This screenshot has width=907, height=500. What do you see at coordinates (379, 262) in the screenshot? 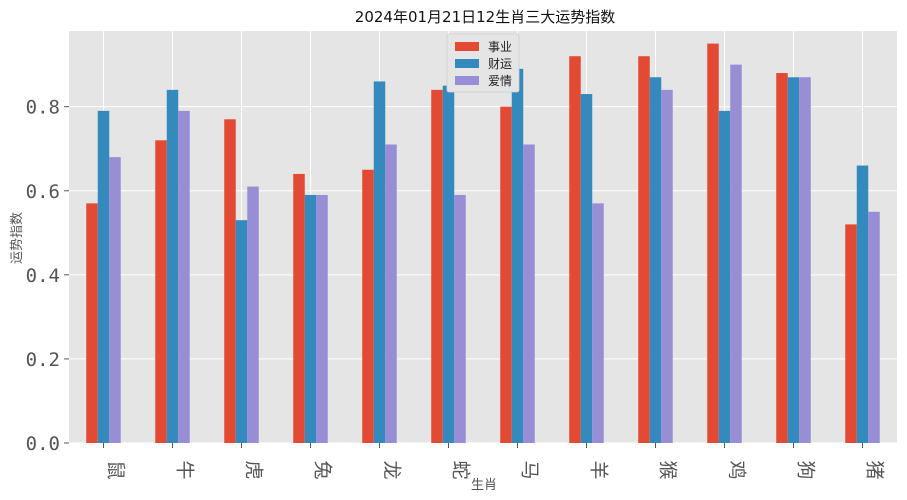
I see `bar-财运-龙` at bounding box center [379, 262].